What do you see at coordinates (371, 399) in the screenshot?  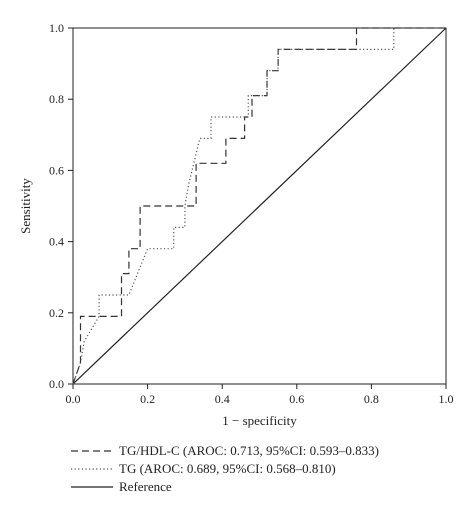 I see `x-tick-label: 0.8` at bounding box center [371, 399].